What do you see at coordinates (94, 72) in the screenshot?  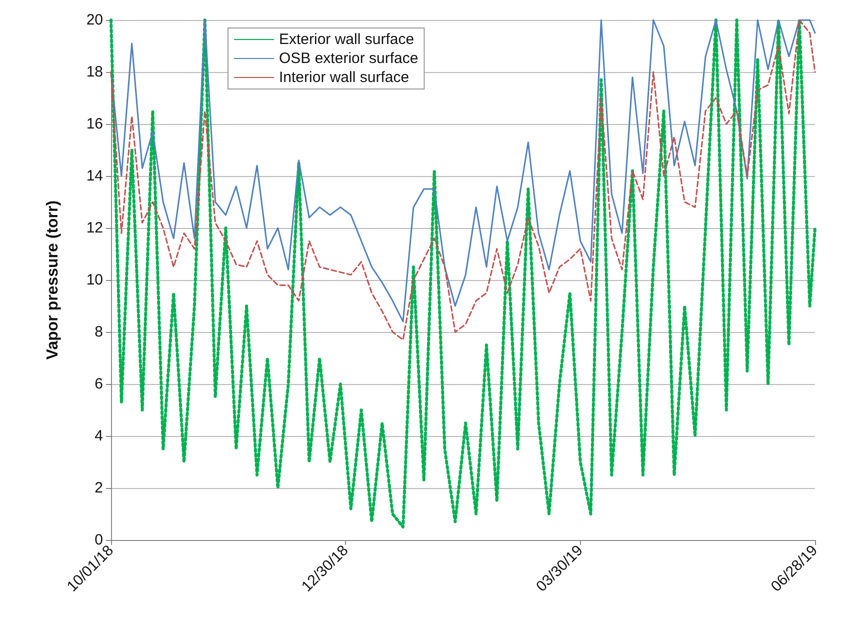 I see `y-tick-label: 18` at bounding box center [94, 72].